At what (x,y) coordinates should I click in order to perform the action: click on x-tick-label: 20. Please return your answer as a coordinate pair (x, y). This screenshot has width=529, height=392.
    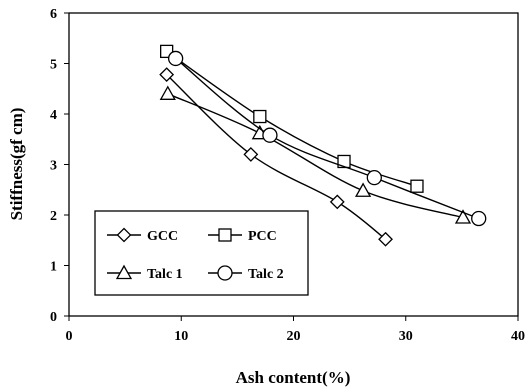
    Looking at the image, I should click on (294, 336).